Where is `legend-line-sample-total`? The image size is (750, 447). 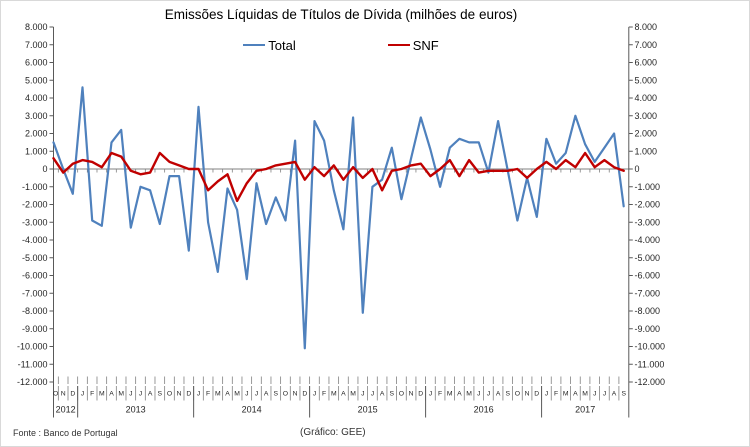
legend-line-sample-total is located at coordinates (254, 45).